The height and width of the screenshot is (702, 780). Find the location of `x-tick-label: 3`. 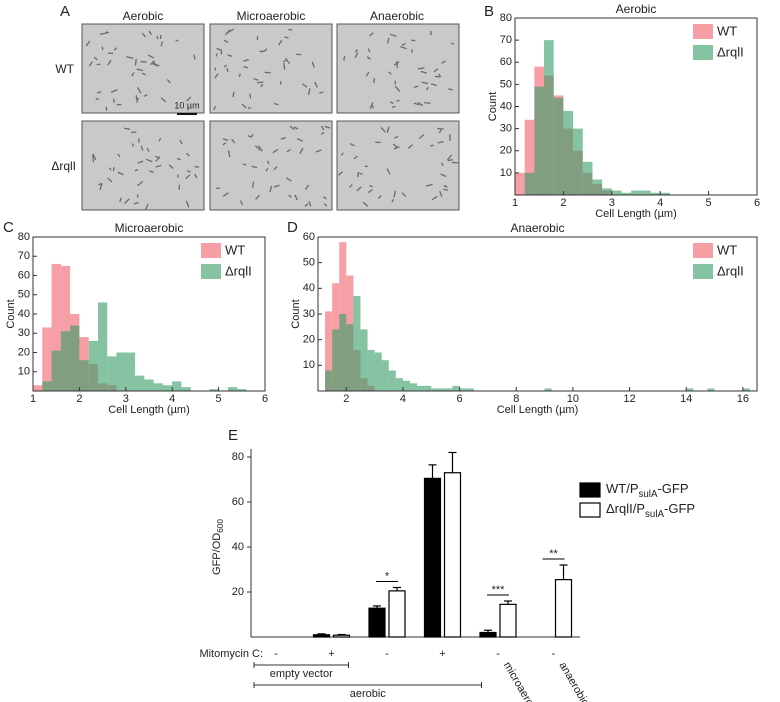

x-tick-label: 3 is located at coordinates (126, 399).